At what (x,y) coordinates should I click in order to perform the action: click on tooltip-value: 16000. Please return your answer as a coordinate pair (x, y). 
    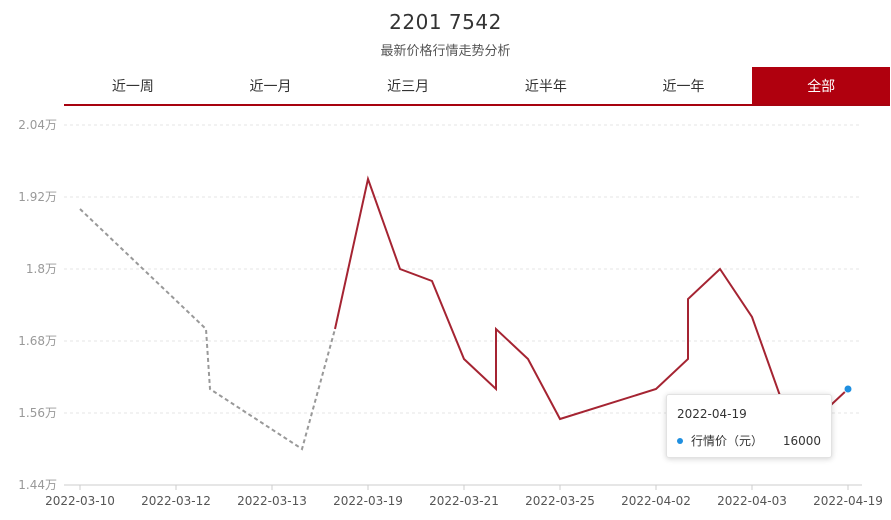
    Looking at the image, I should click on (801, 440).